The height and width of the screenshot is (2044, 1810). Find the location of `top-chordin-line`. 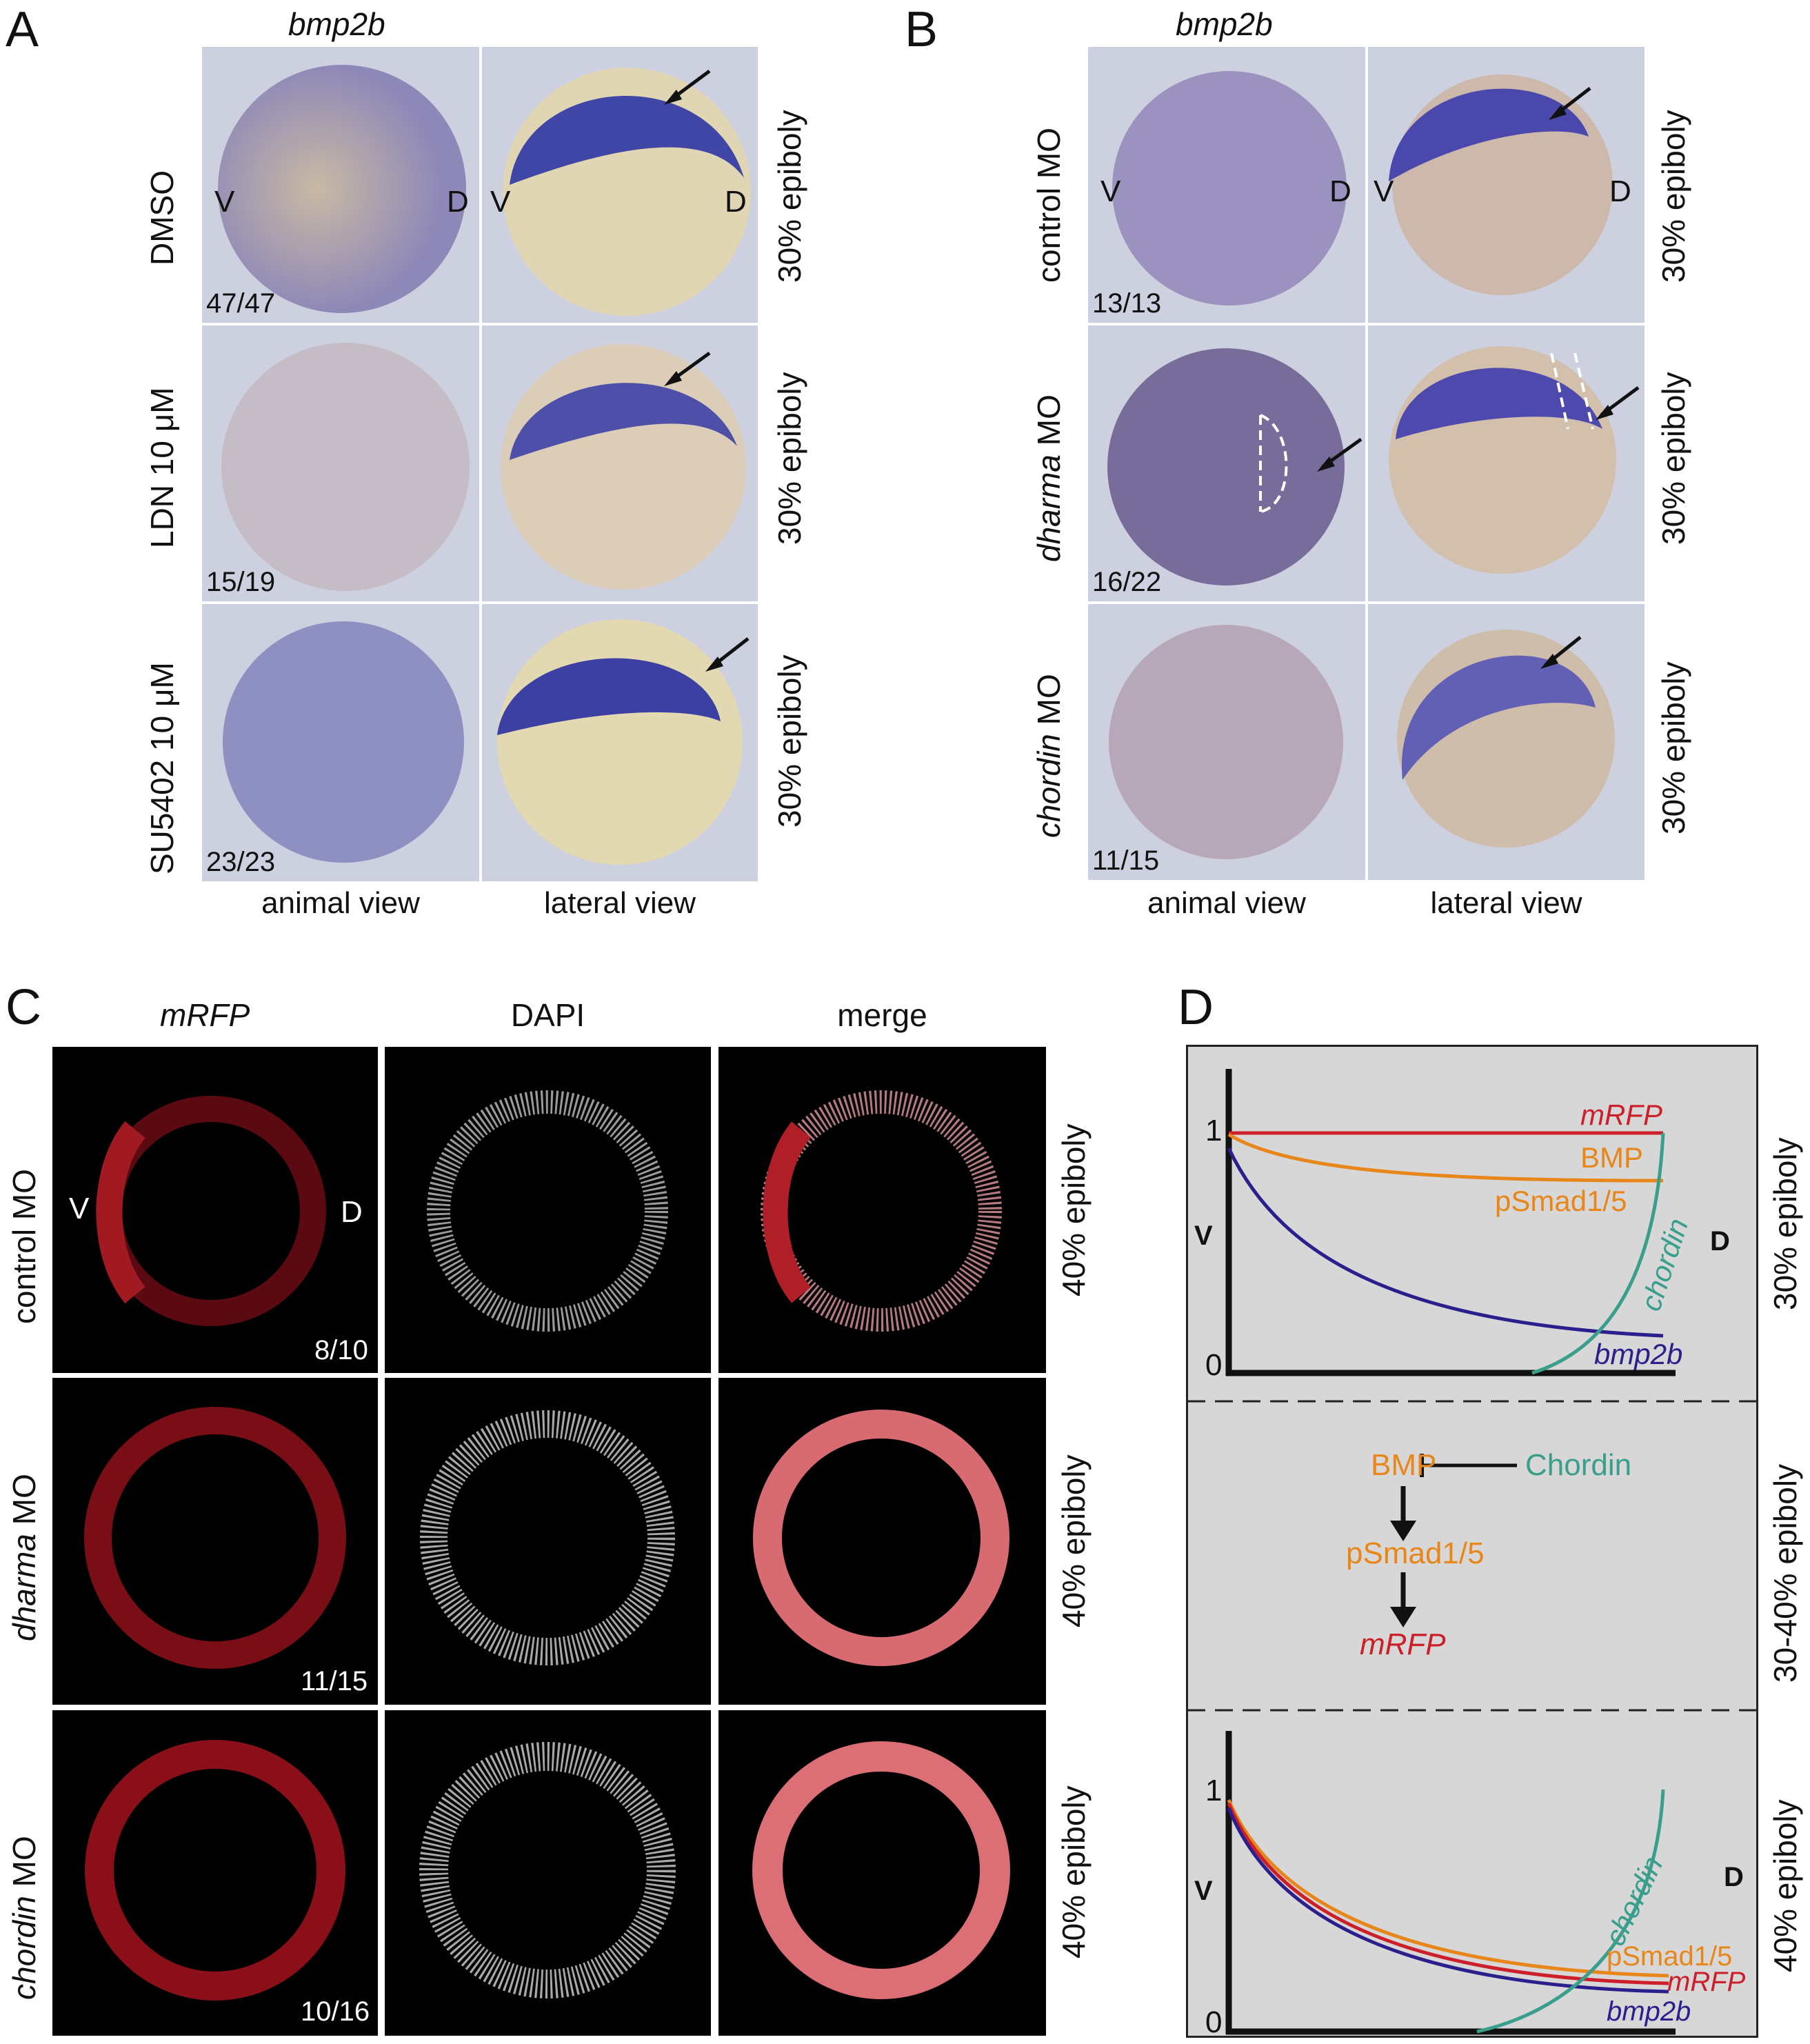

top-chordin-line is located at coordinates (1598, 1253).